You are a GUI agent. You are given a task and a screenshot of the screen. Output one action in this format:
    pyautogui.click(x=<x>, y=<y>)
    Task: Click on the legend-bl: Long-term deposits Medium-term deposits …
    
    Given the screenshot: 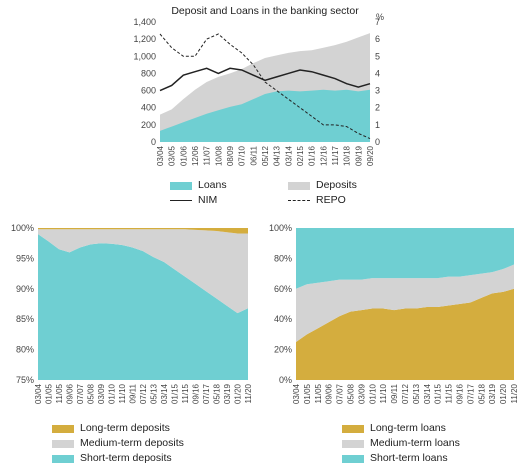 What is the action you would take?
    pyautogui.click(x=118, y=443)
    